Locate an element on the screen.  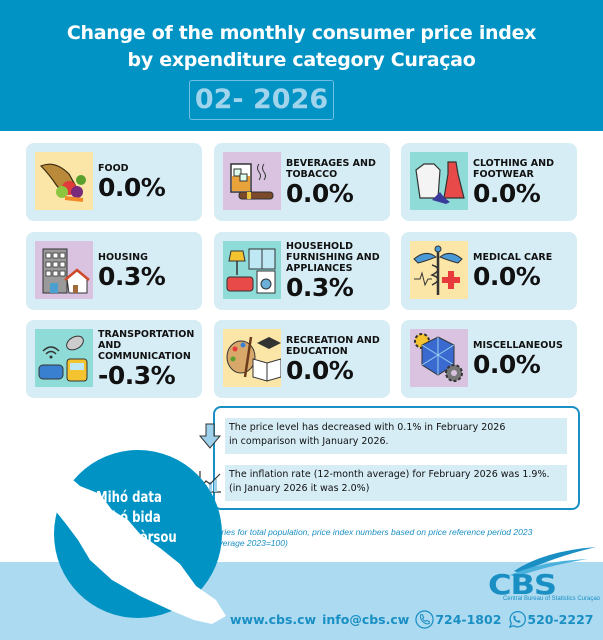
cbs-logo-subtitle: Central Bureau of Statistics Curaçao is located at coordinates (551, 599).